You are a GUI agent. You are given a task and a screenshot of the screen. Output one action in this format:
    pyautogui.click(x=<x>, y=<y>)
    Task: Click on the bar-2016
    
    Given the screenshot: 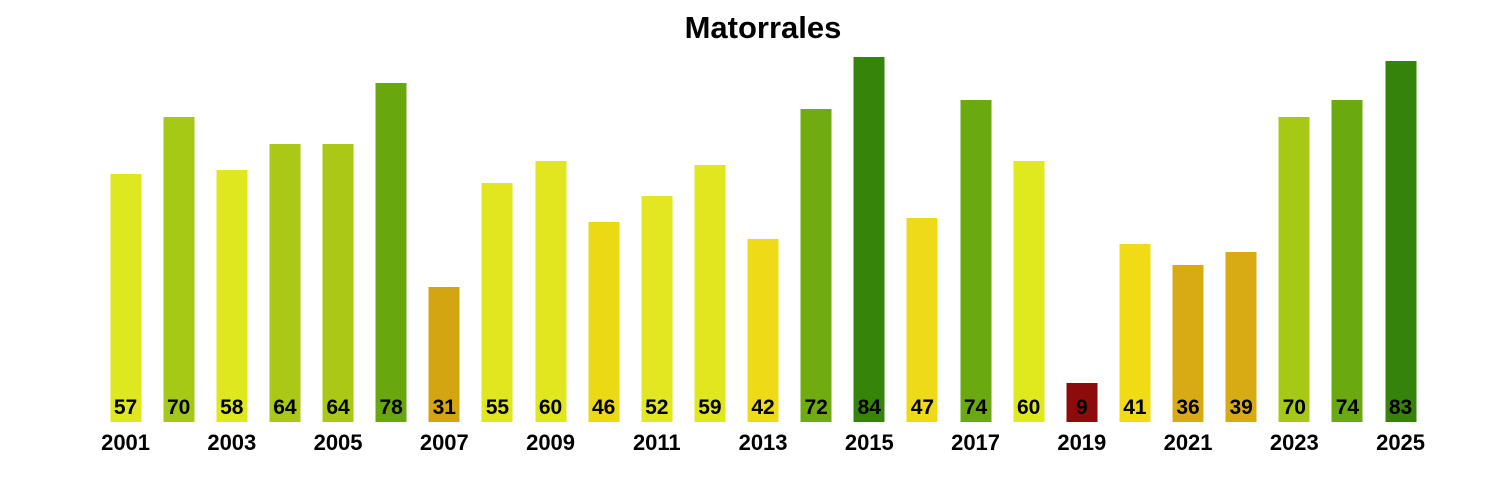 What is the action you would take?
    pyautogui.click(x=922, y=320)
    